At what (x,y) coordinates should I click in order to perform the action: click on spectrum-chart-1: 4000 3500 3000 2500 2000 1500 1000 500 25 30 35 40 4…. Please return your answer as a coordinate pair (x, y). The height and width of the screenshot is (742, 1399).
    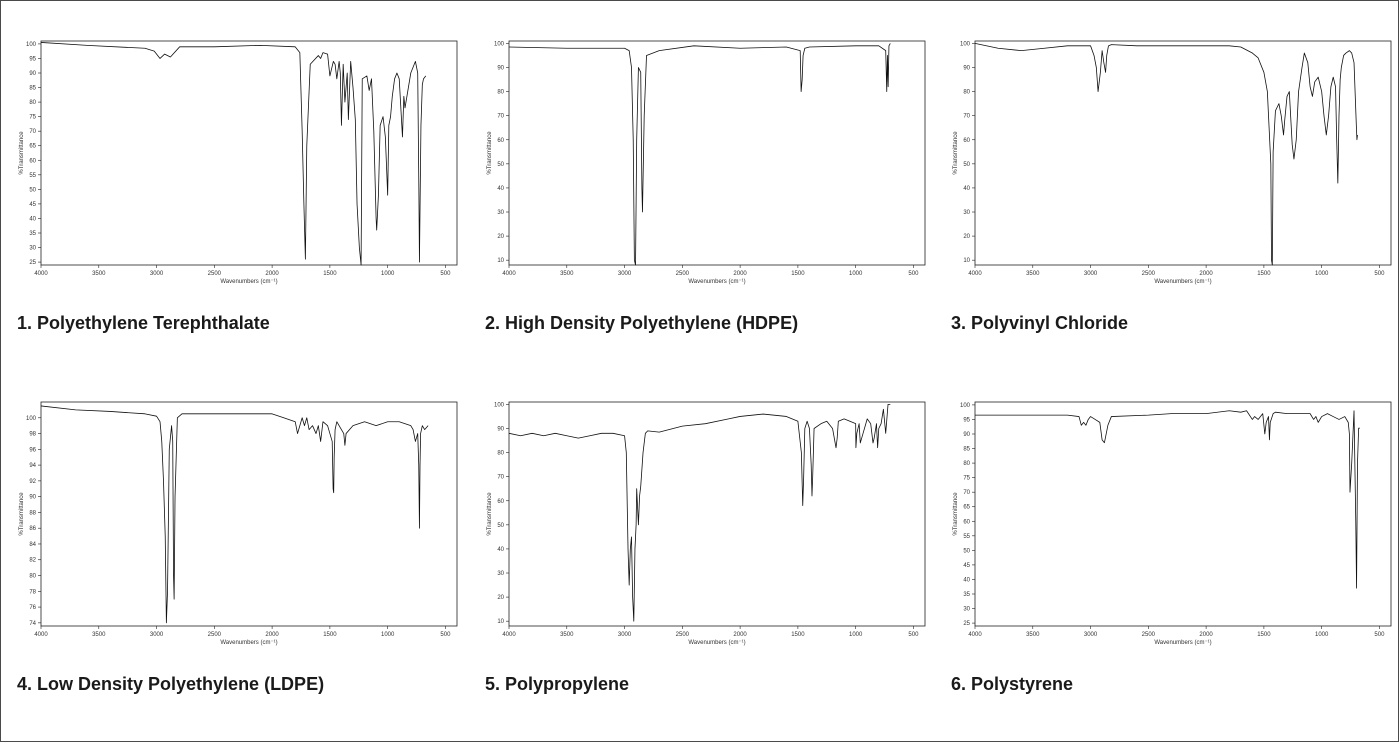
    Looking at the image, I should click on (238, 162).